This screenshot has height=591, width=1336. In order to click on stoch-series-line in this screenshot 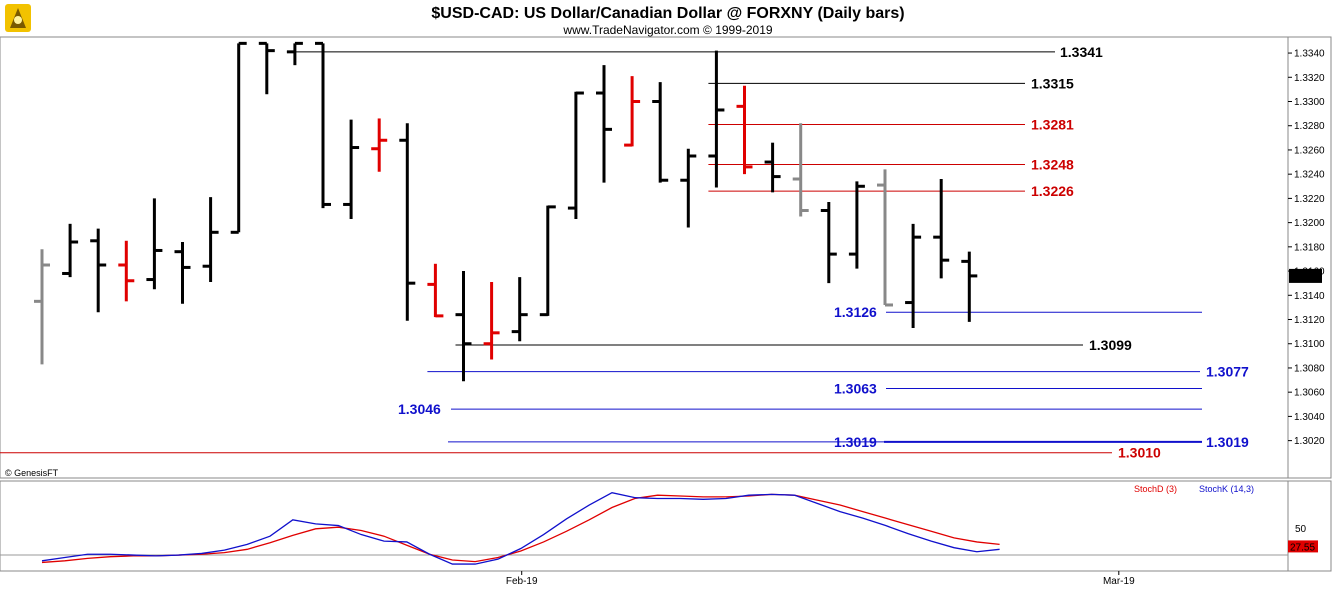, I will do `click(520, 528)`.